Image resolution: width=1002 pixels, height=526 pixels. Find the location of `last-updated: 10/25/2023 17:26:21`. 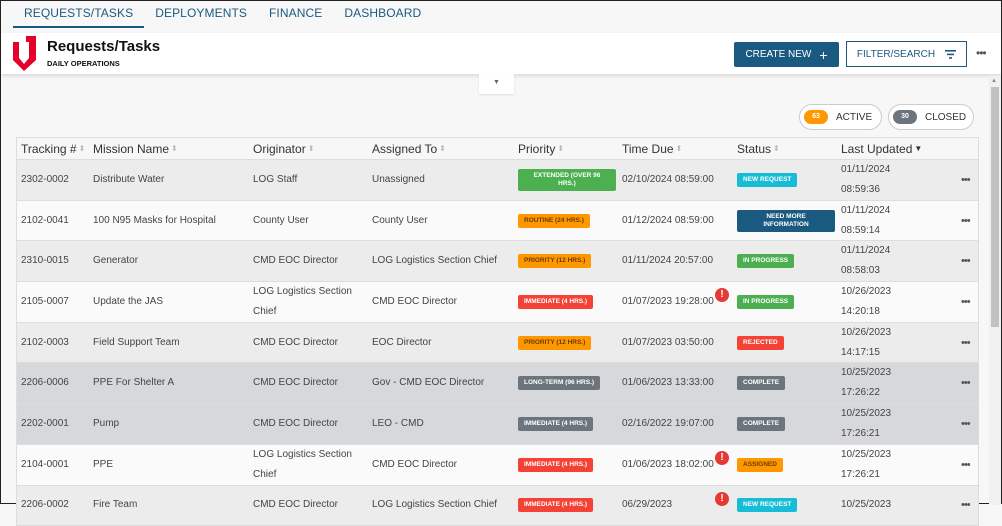

last-updated: 10/25/2023 17:26:21 is located at coordinates (872, 465).